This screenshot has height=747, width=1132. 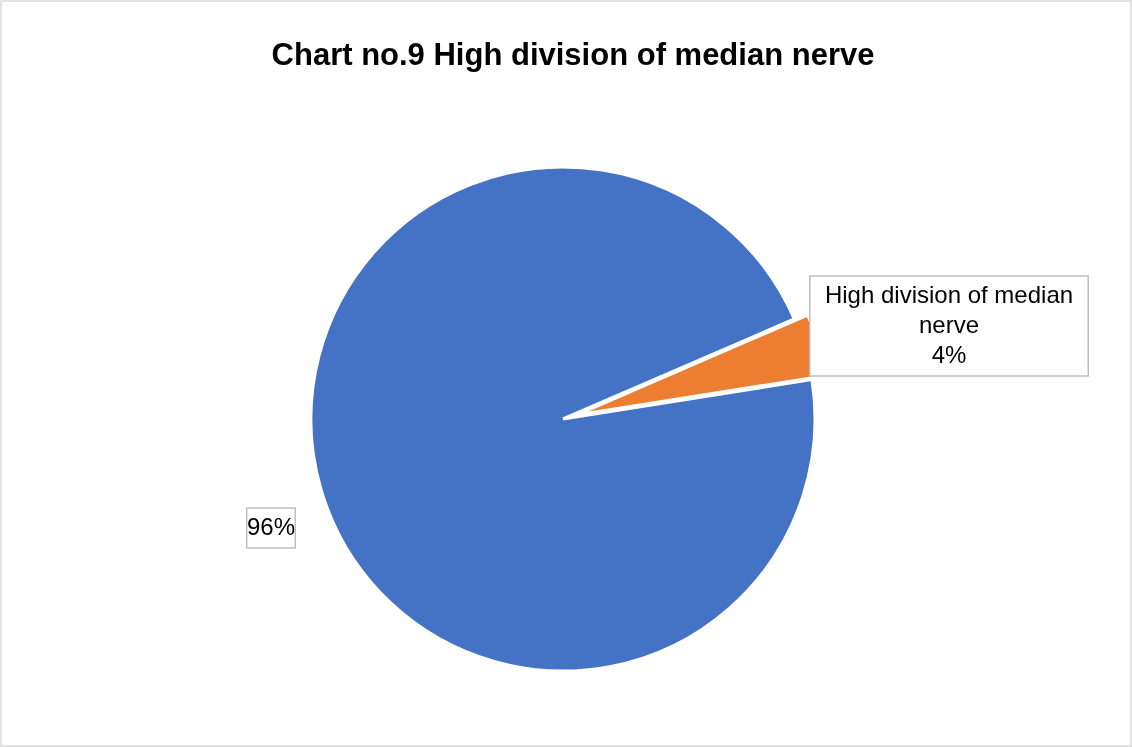 What do you see at coordinates (271, 526) in the screenshot?
I see `data-label: 96%` at bounding box center [271, 526].